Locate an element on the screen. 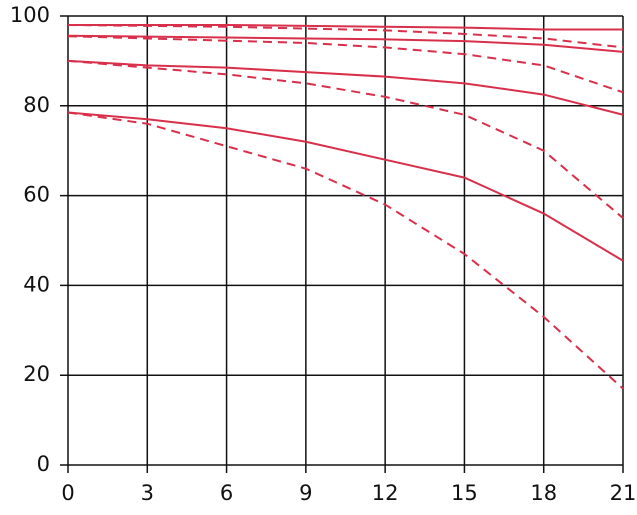 This screenshot has width=637, height=515. x-tick-label: 9 is located at coordinates (305, 493).